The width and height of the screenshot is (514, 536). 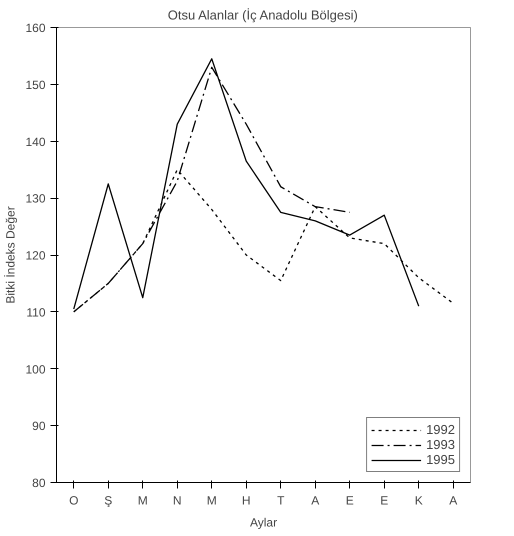 What do you see at coordinates (73, 501) in the screenshot?
I see `x-tick-label: O` at bounding box center [73, 501].